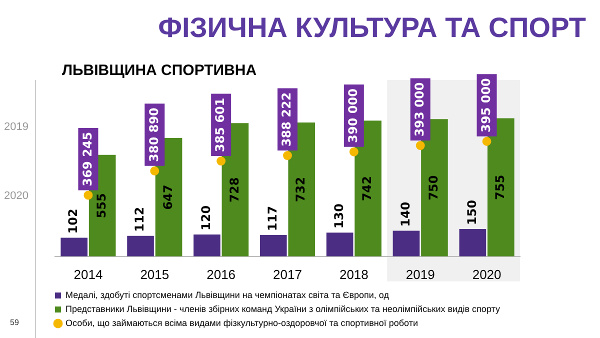 This screenshot has width=600, height=338. What do you see at coordinates (372, 28) in the screenshot?
I see `chart-title: ФІЗИЧНА КУЛЬТУРА ТА СПОРТ` at bounding box center [372, 28].